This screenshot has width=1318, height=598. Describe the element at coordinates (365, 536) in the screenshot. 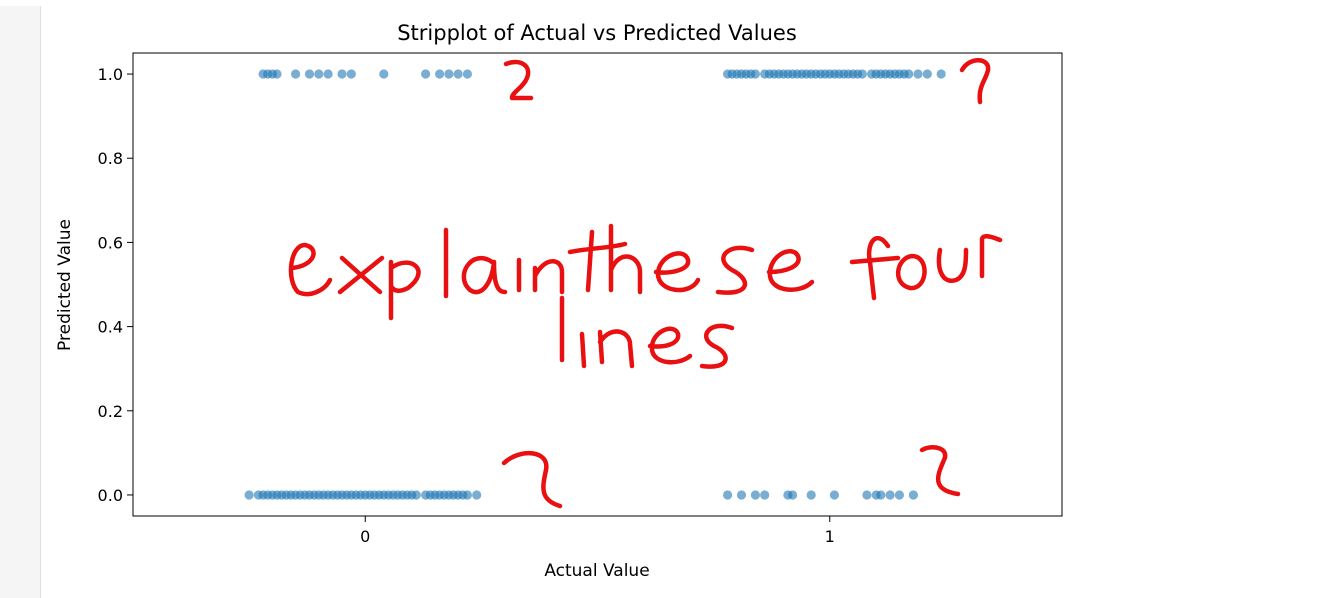

I see `x-tick-label: 0` at that location.